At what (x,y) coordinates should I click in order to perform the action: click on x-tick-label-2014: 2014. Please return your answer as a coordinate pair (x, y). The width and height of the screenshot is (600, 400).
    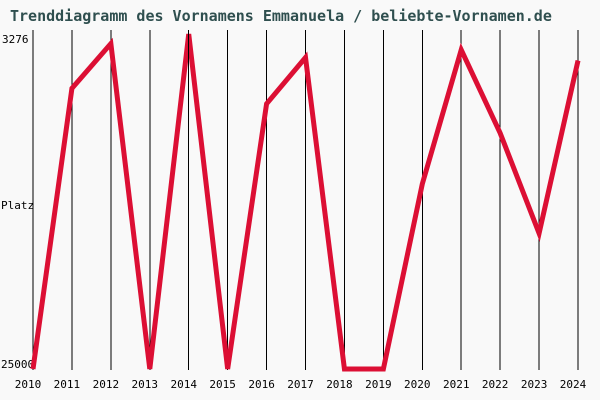
    Looking at the image, I should click on (183, 384).